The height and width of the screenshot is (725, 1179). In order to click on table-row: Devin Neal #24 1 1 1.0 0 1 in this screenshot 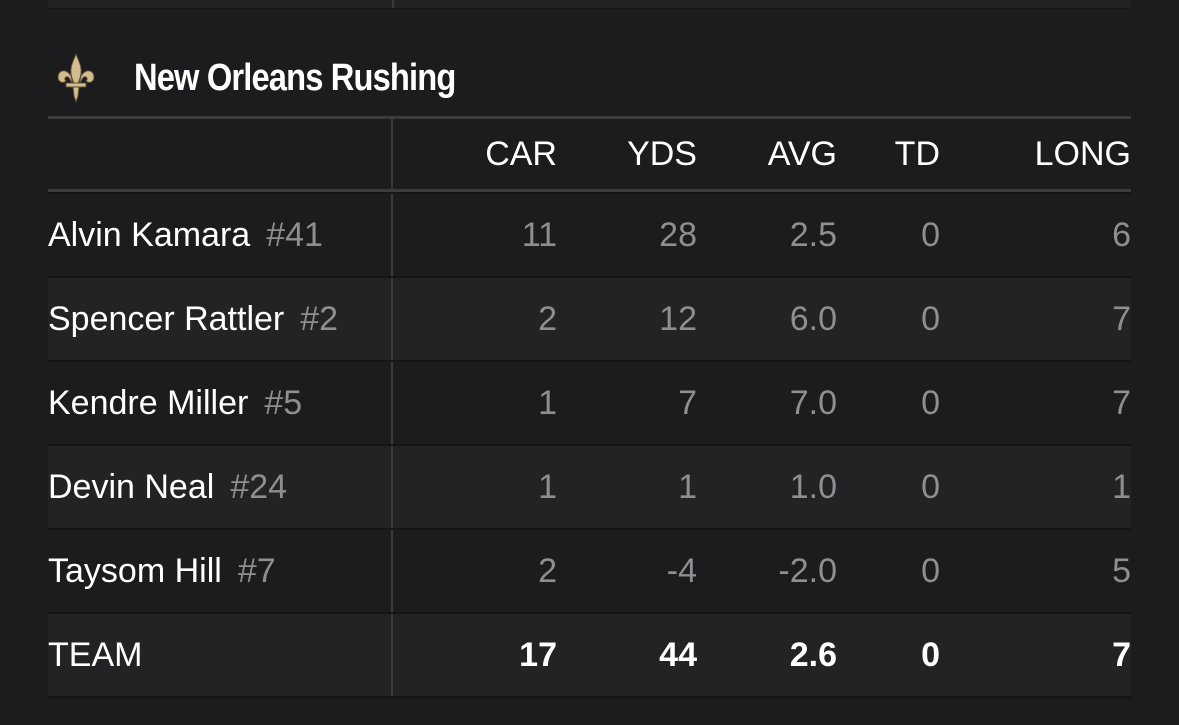, I will do `click(589, 486)`.